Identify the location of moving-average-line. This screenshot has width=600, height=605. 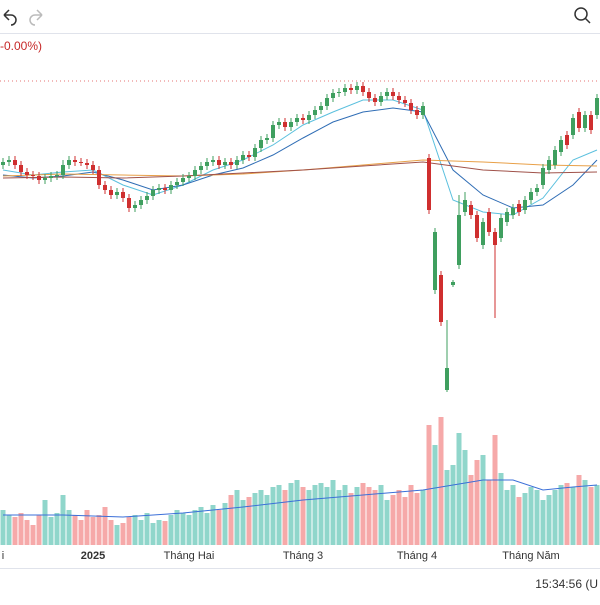
(300, 170).